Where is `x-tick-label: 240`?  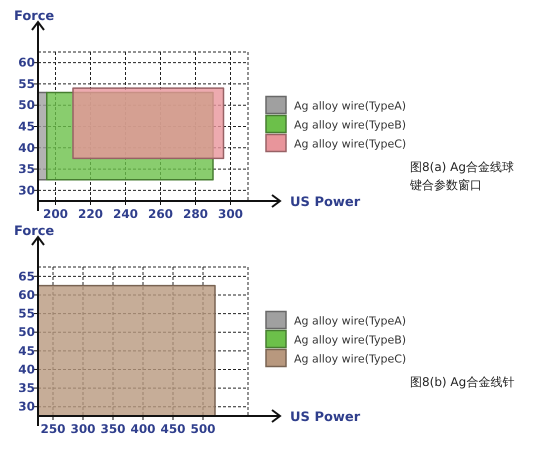
x-tick-label: 240 is located at coordinates (125, 214).